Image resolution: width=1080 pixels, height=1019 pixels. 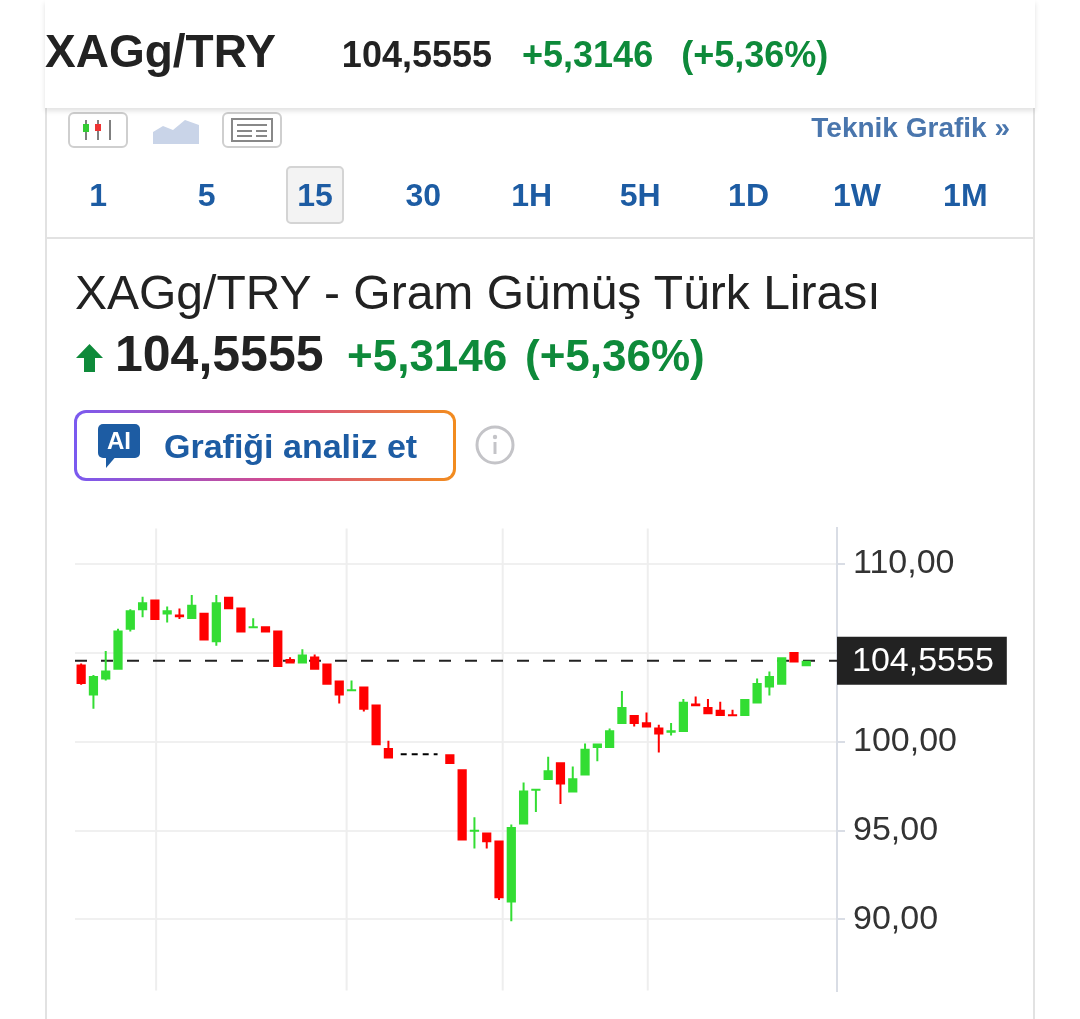 What do you see at coordinates (538, 195) in the screenshot?
I see `text: 1 5 15 30 1H 5H 1D 1W 1M` at bounding box center [538, 195].